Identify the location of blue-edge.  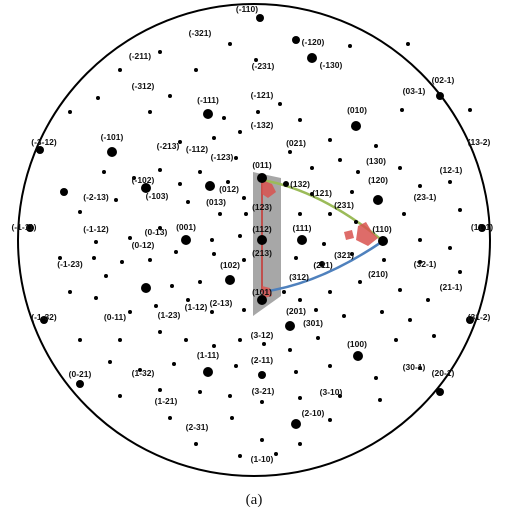
(322, 266).